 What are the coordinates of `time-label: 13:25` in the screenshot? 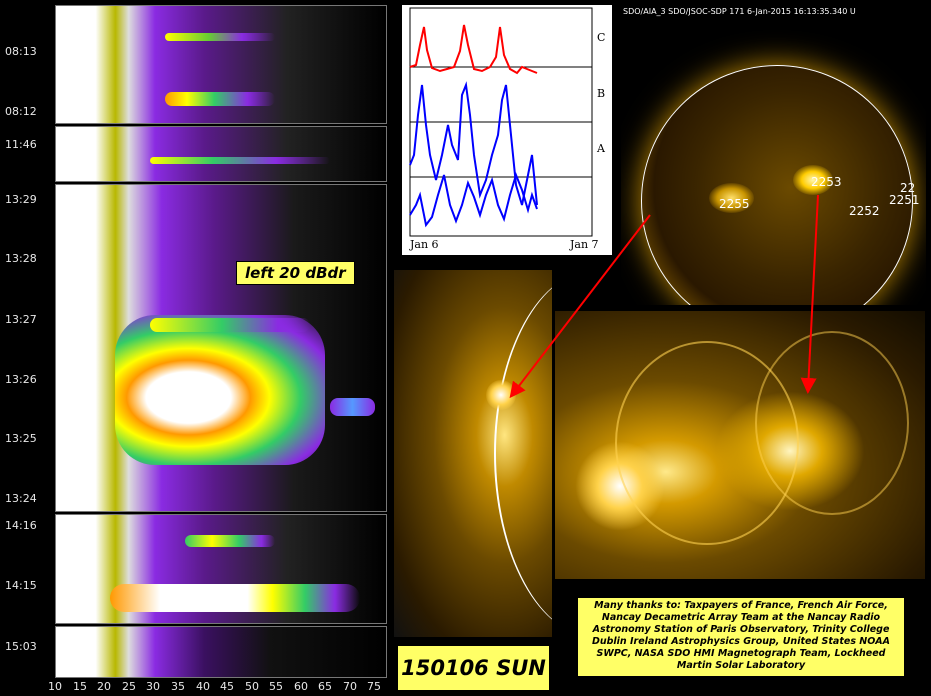 It's located at (21, 438).